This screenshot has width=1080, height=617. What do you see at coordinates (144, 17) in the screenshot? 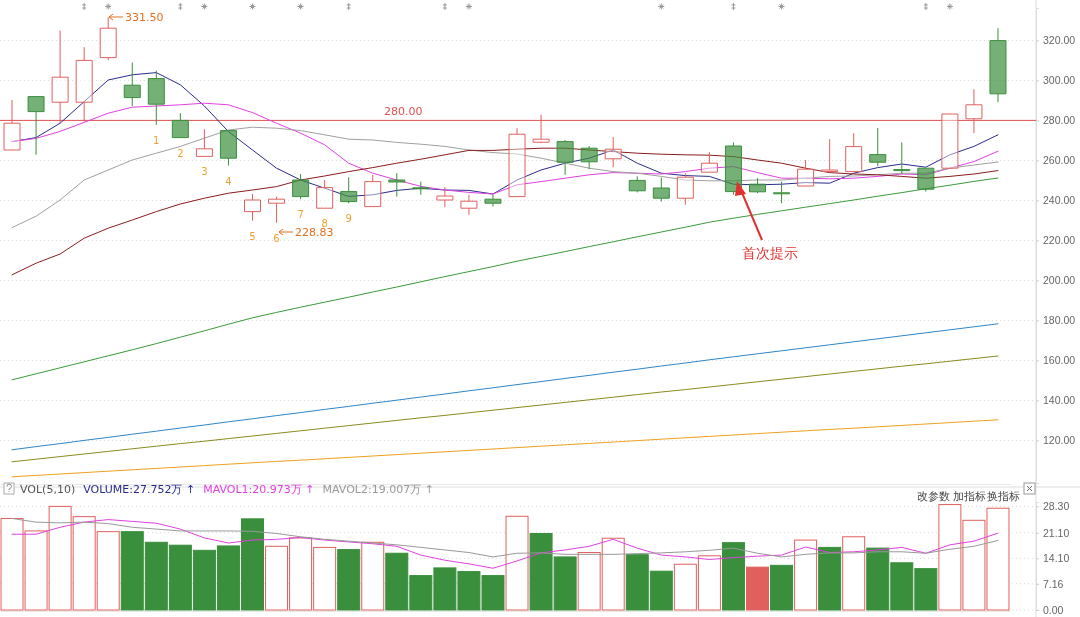
I see `annotation: 331.50` at bounding box center [144, 17].